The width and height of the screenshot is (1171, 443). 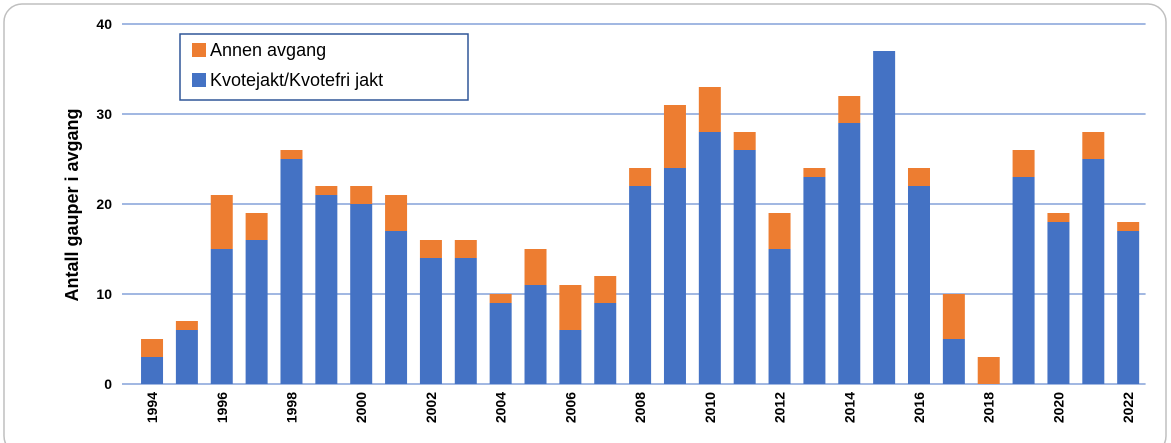 What do you see at coordinates (291, 407) in the screenshot?
I see `x-tick-label: 1998` at bounding box center [291, 407].